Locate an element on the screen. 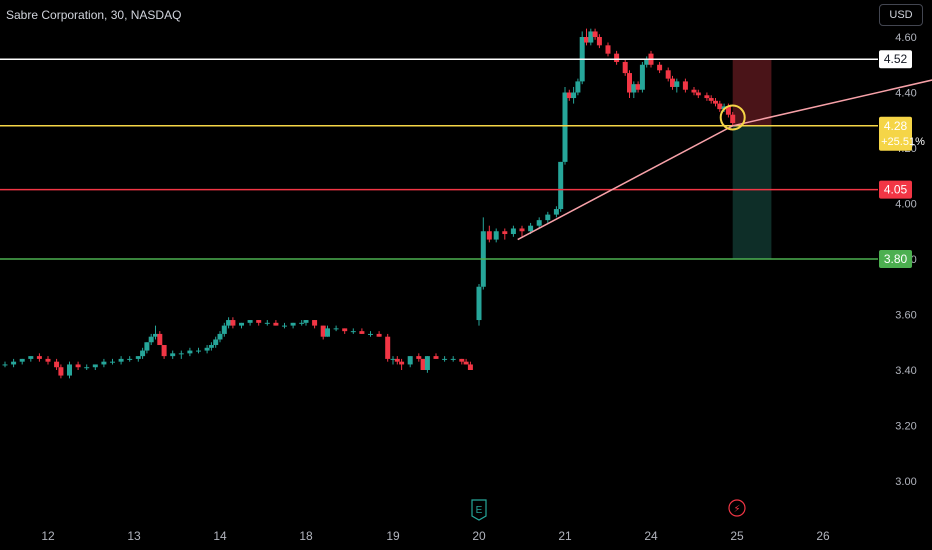 The height and width of the screenshot is (550, 932). earnings-marker-shape is located at coordinates (479, 510).